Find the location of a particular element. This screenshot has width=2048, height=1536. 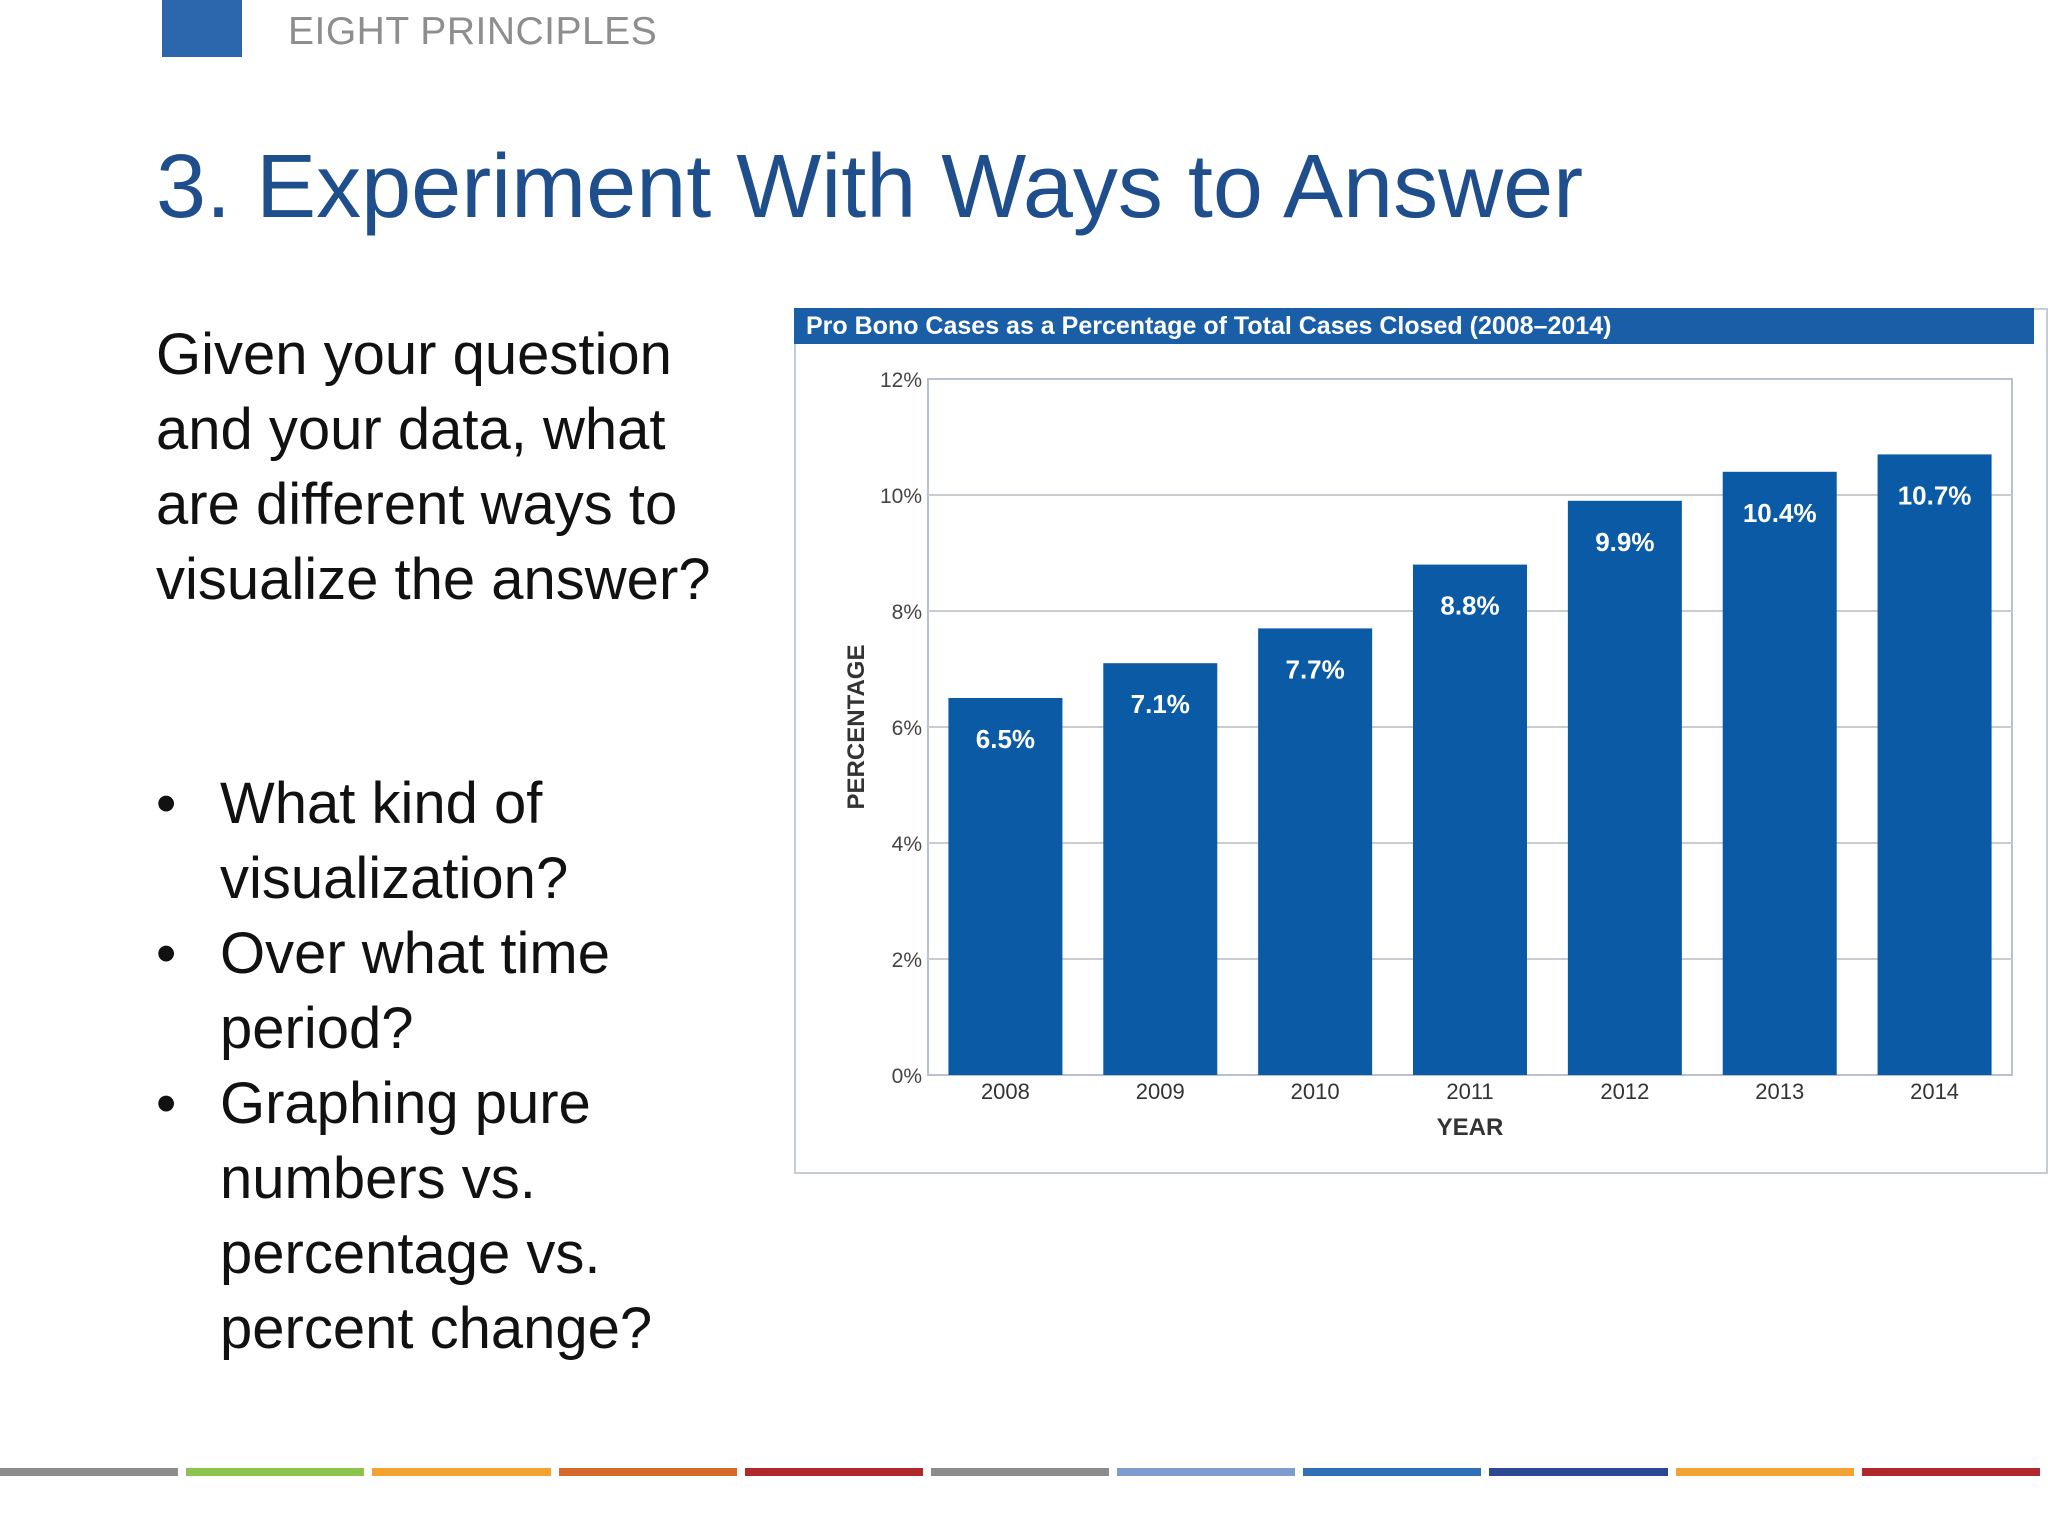

y-axis-title: PERCENTAGE is located at coordinates (856, 727).